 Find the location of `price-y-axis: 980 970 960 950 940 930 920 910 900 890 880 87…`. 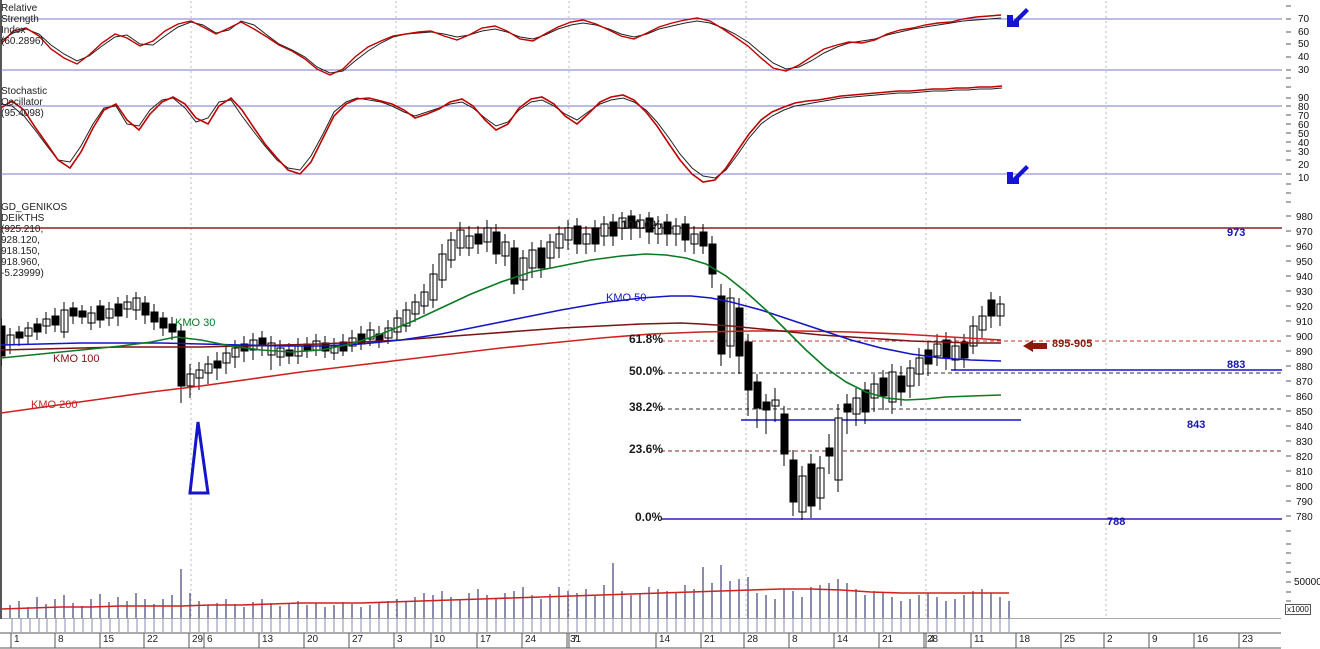

price-y-axis: 980 970 960 950 940 930 920 910 900 890 880 87… is located at coordinates (1301, 372).